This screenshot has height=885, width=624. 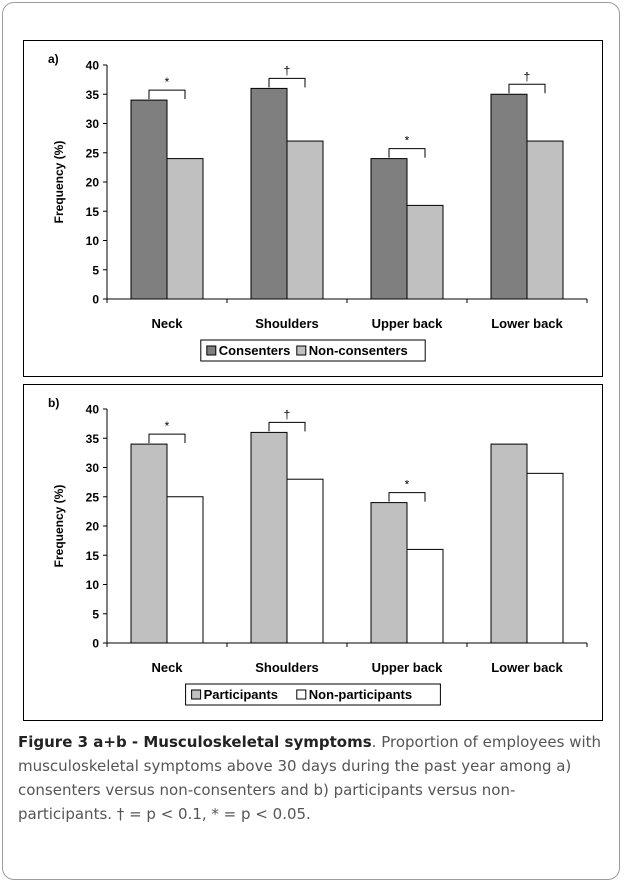 I want to click on legend-swatch-consenters, so click(x=211, y=350).